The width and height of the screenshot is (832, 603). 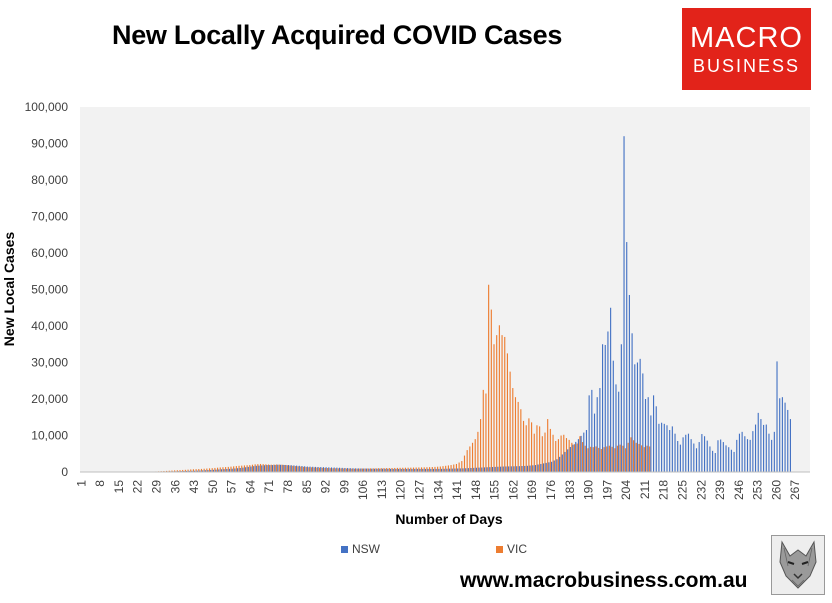 I want to click on x-tick-label: 22, so click(x=138, y=487).